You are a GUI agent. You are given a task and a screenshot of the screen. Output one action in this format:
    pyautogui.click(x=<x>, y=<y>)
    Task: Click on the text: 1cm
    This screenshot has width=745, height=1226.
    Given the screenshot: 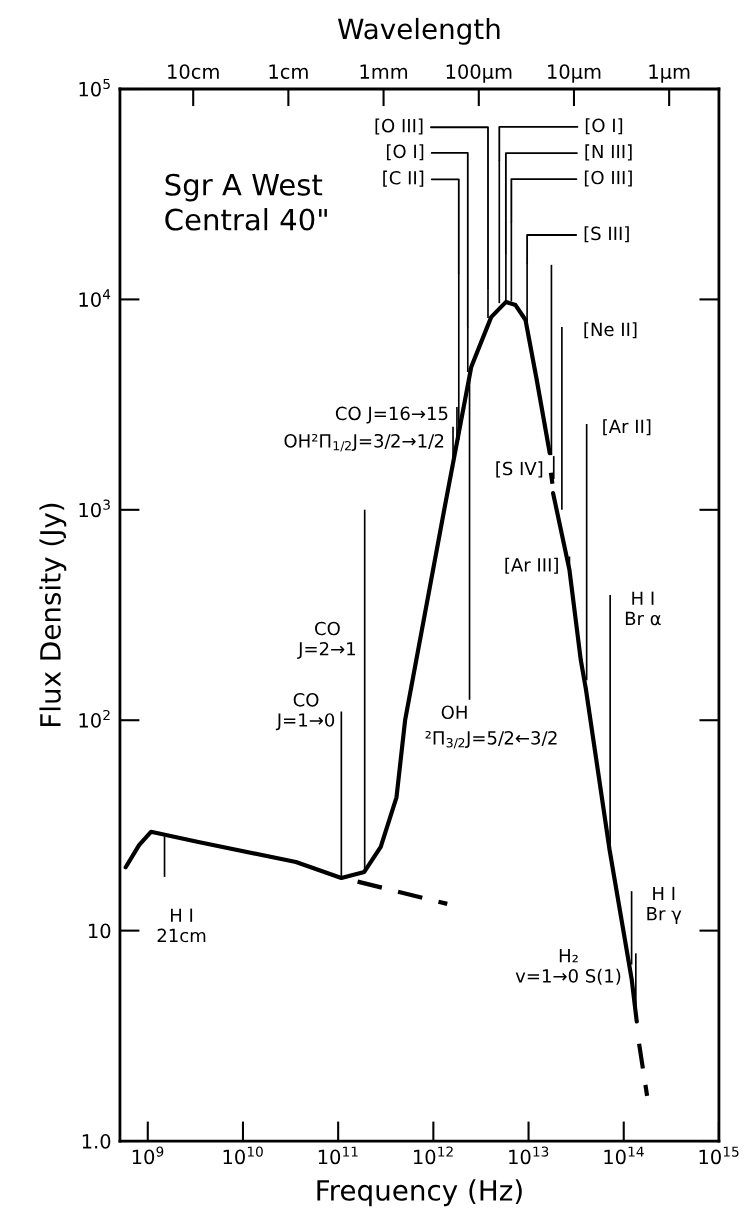 What is the action you would take?
    pyautogui.click(x=288, y=71)
    